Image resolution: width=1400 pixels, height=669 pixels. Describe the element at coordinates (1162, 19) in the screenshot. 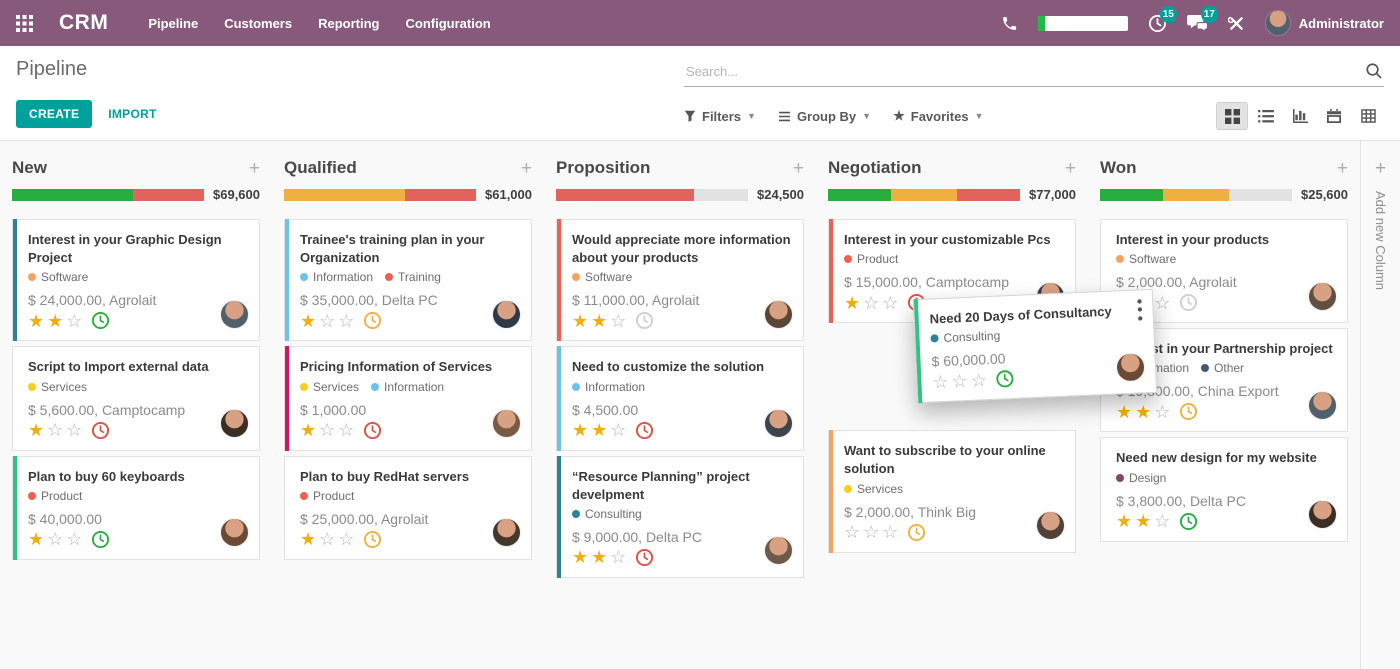

I see `activities-clock-icon: 15` at that location.